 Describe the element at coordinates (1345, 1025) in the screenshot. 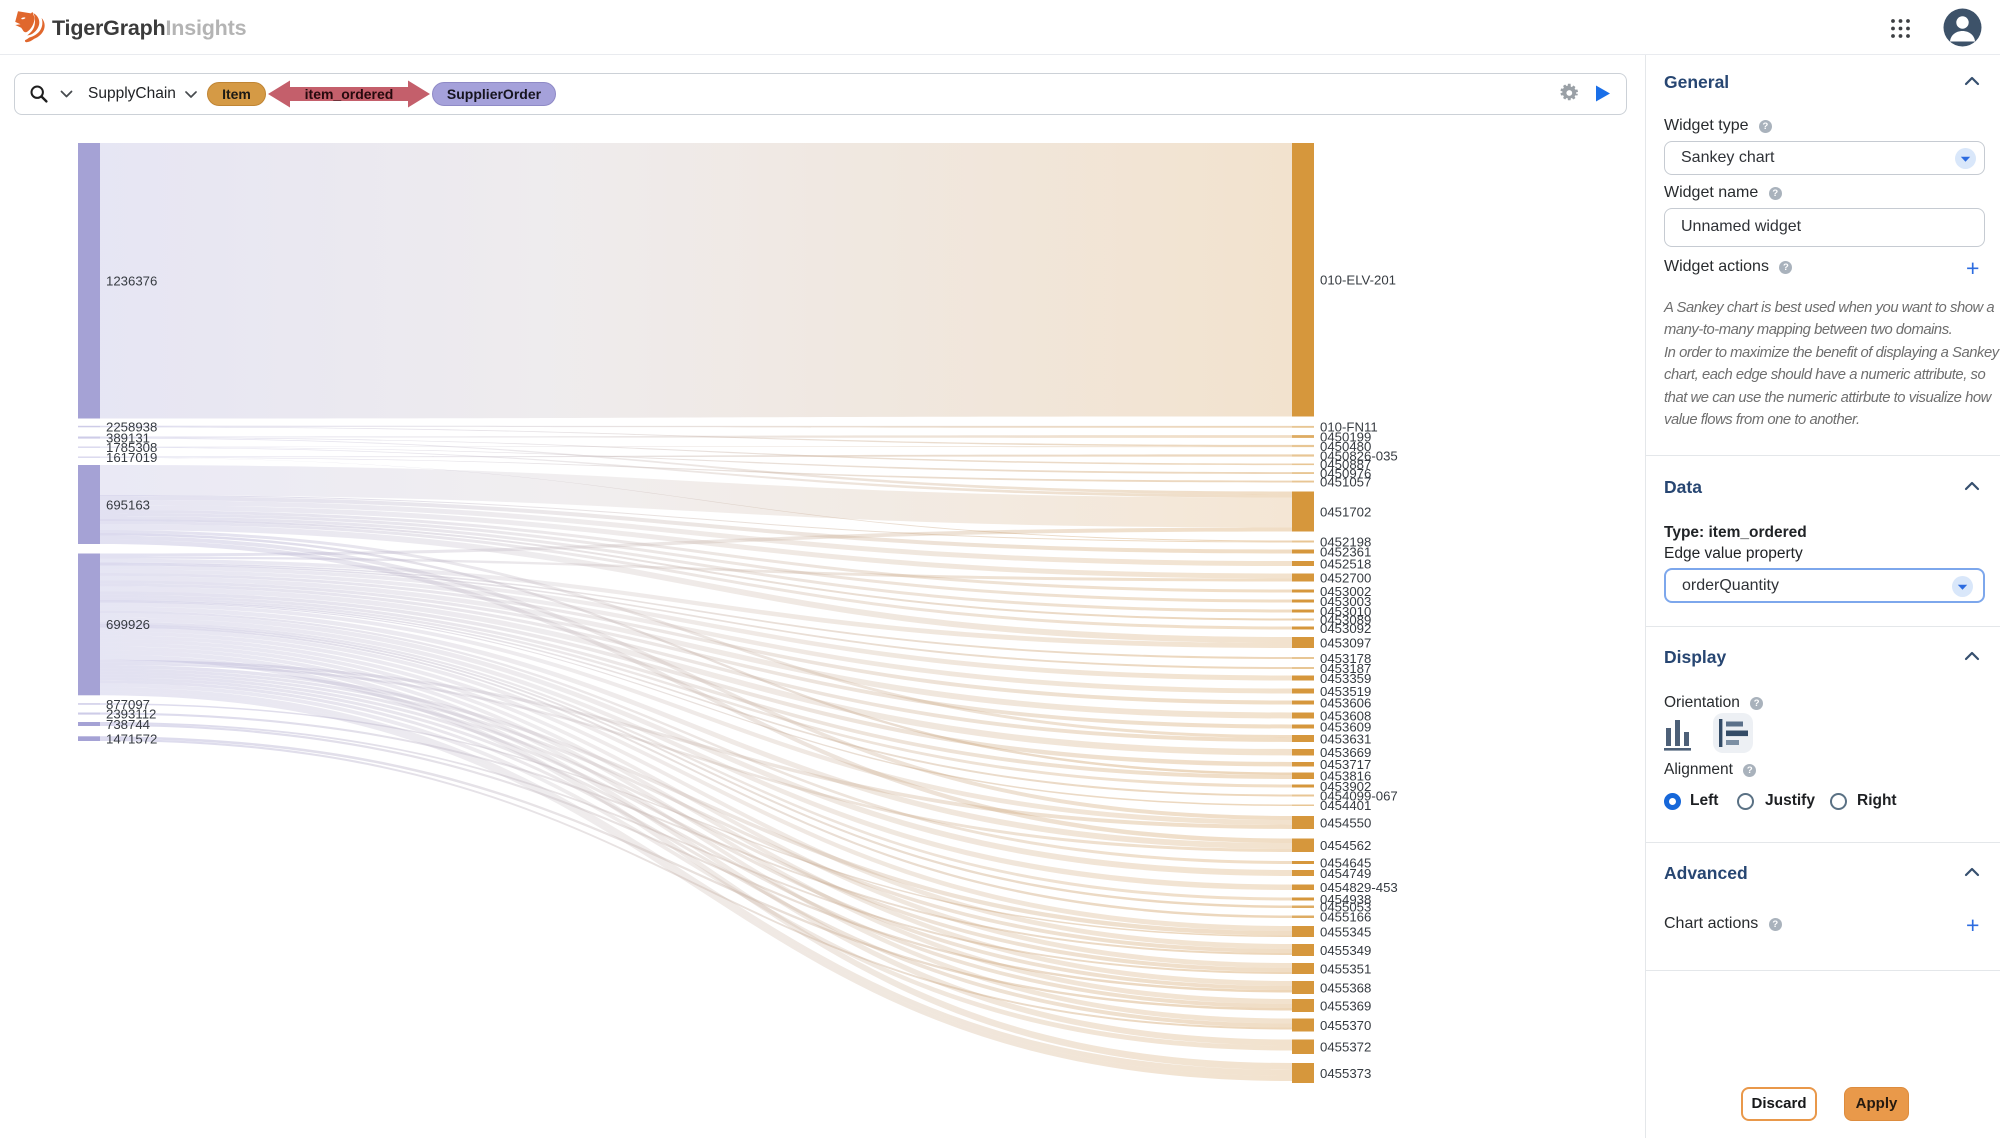

I see `svg-text: 0455370` at that location.